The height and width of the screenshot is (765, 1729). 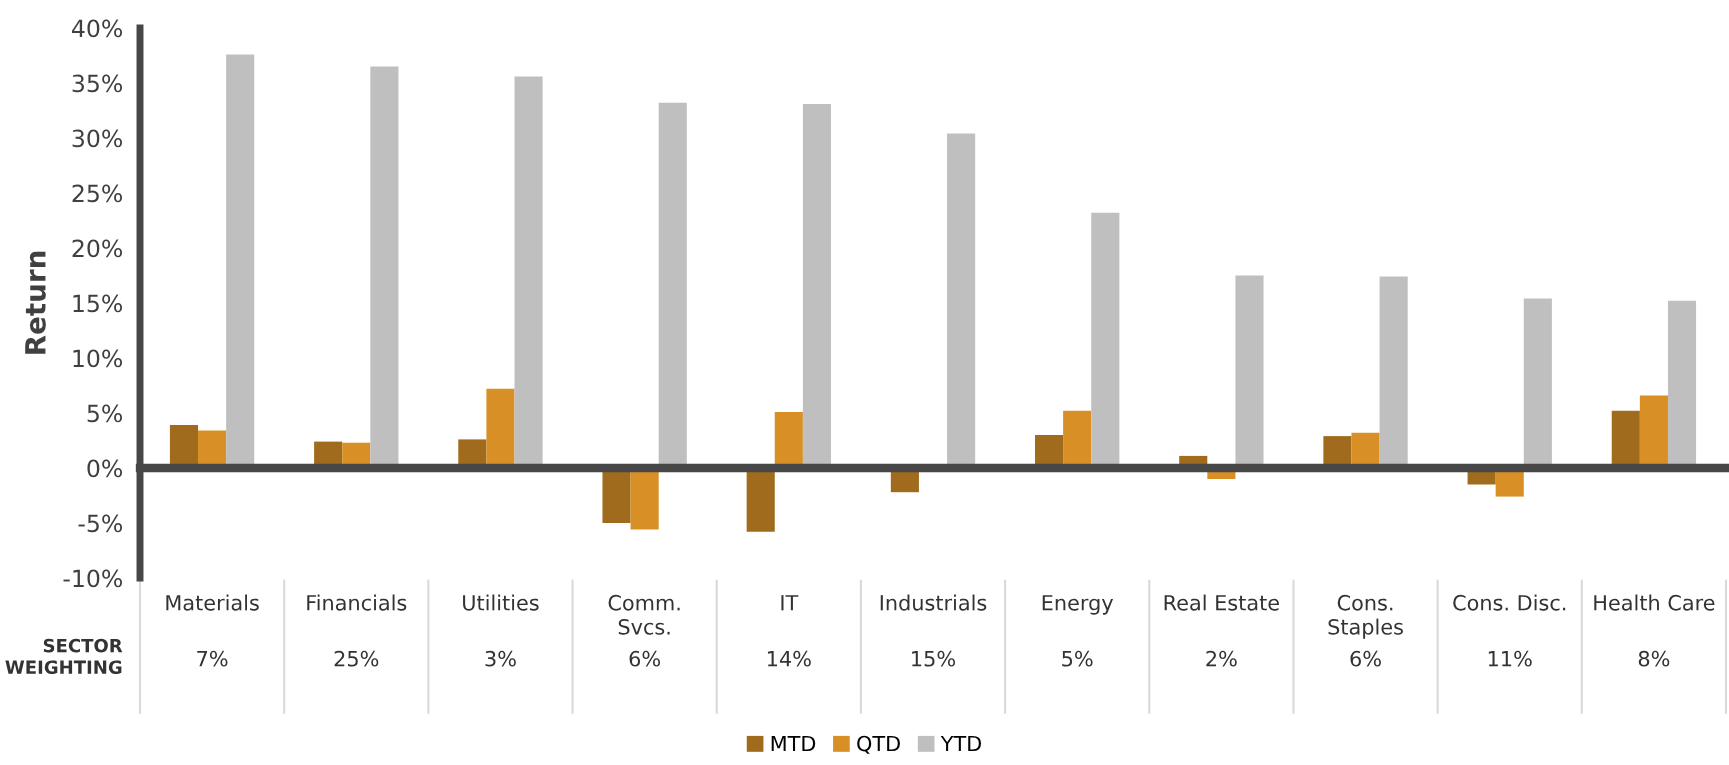 What do you see at coordinates (105, 468) in the screenshot?
I see `y-tick-label: 0%` at bounding box center [105, 468].